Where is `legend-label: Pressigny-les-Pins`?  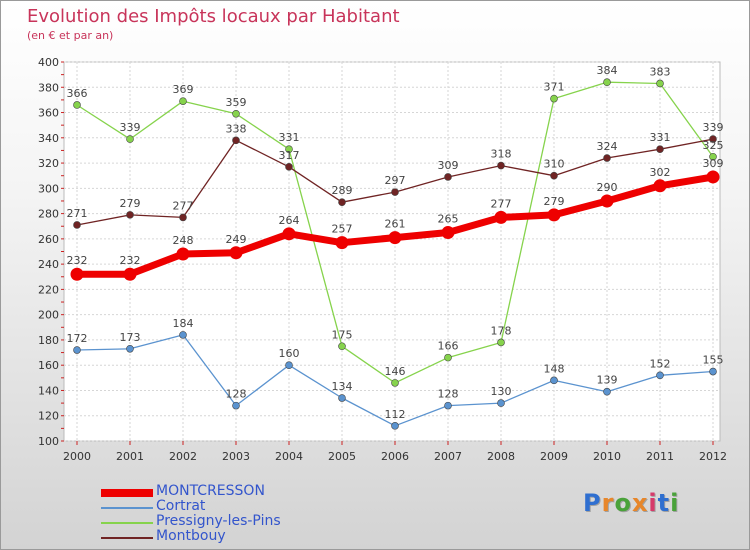
legend-label: Pressigny-les-Pins is located at coordinates (218, 521).